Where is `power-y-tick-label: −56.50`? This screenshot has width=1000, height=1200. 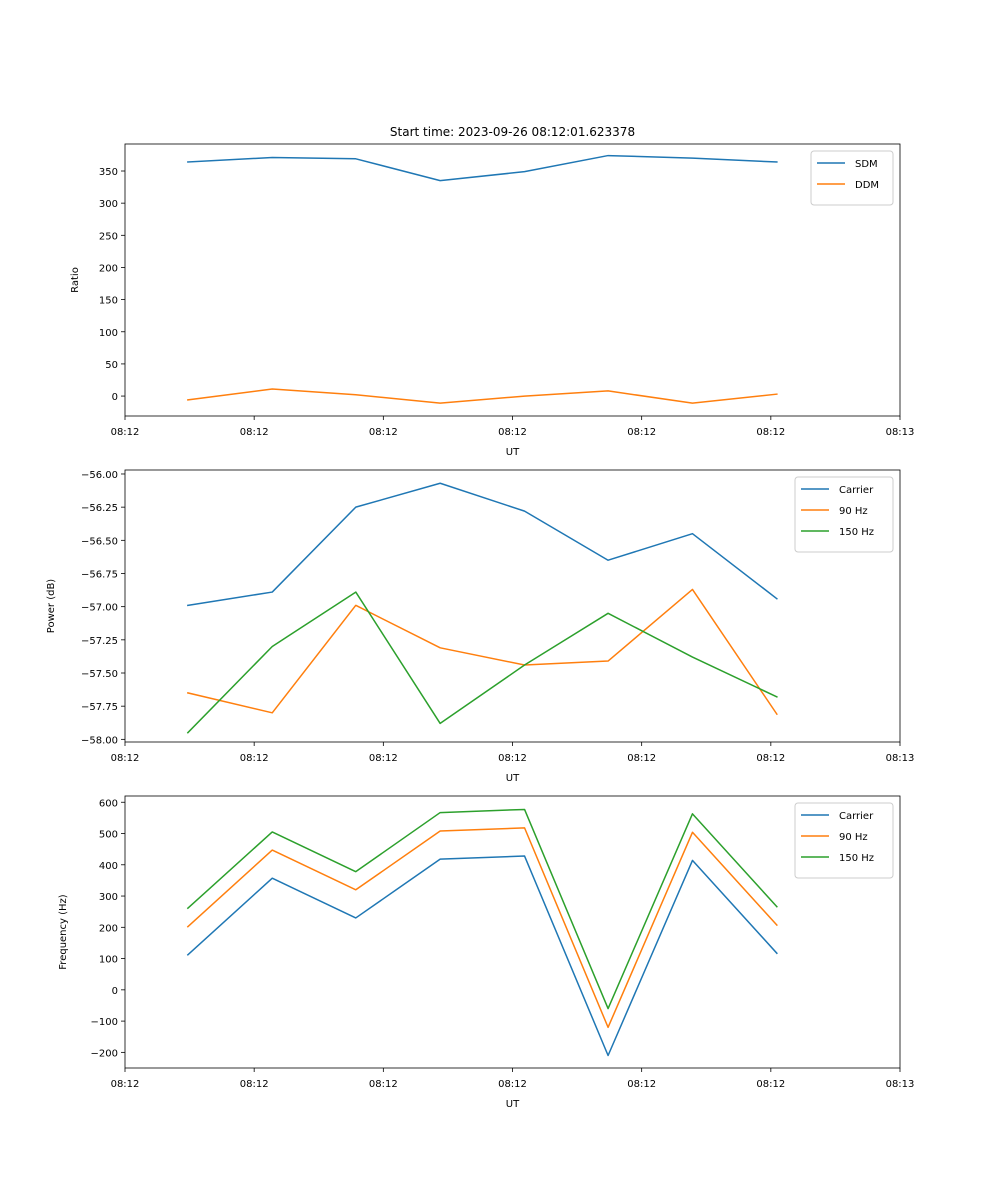 power-y-tick-label: −56.50 is located at coordinates (99, 541).